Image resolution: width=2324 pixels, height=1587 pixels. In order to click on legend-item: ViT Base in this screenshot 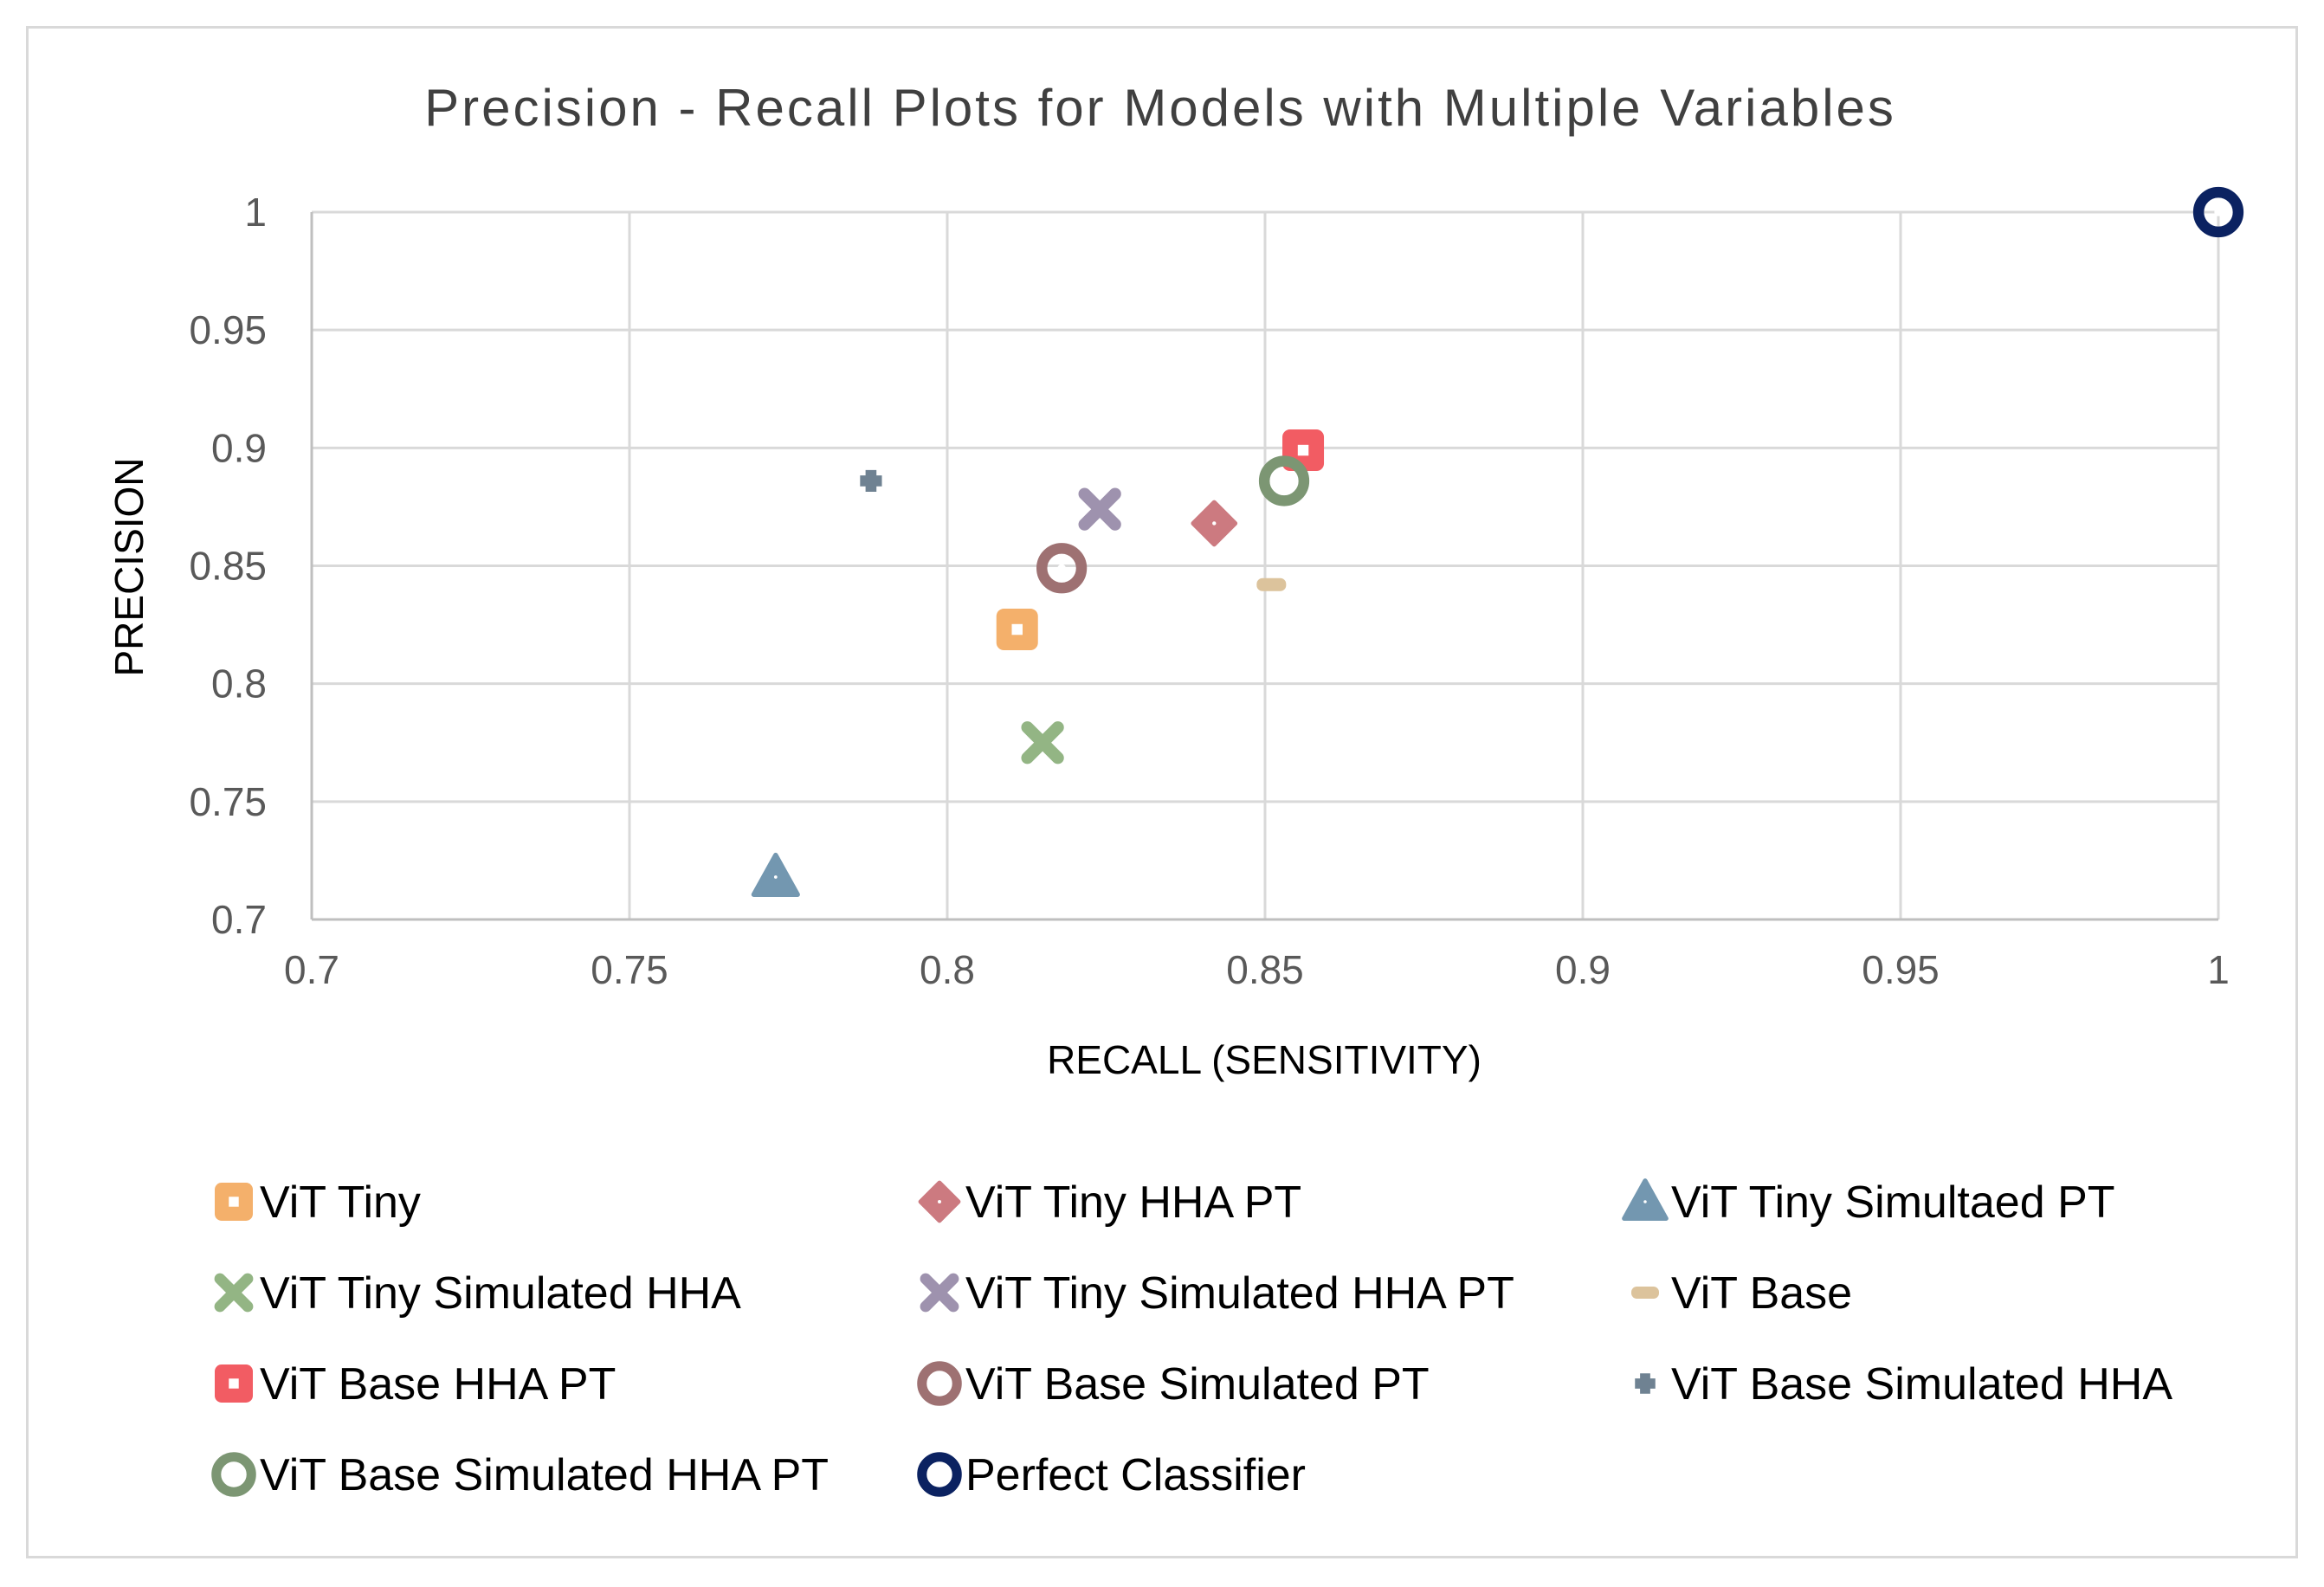, I will do `click(1742, 1293)`.